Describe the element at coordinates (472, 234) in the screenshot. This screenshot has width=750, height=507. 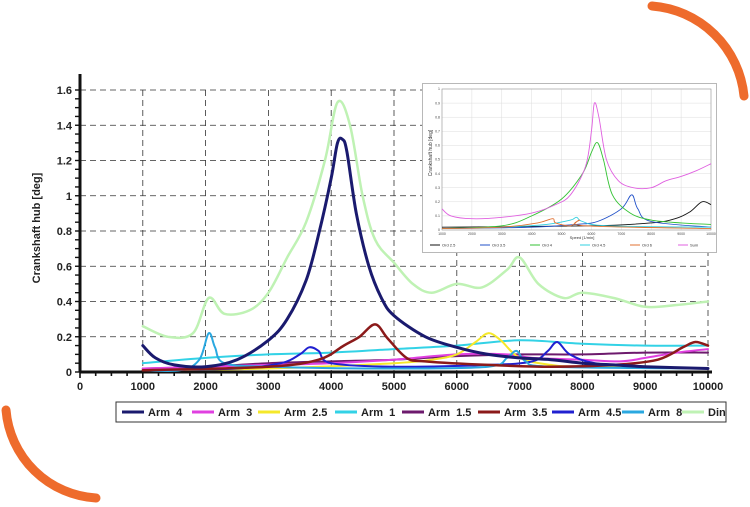
I see `inset-x-tick-label: 2000` at that location.